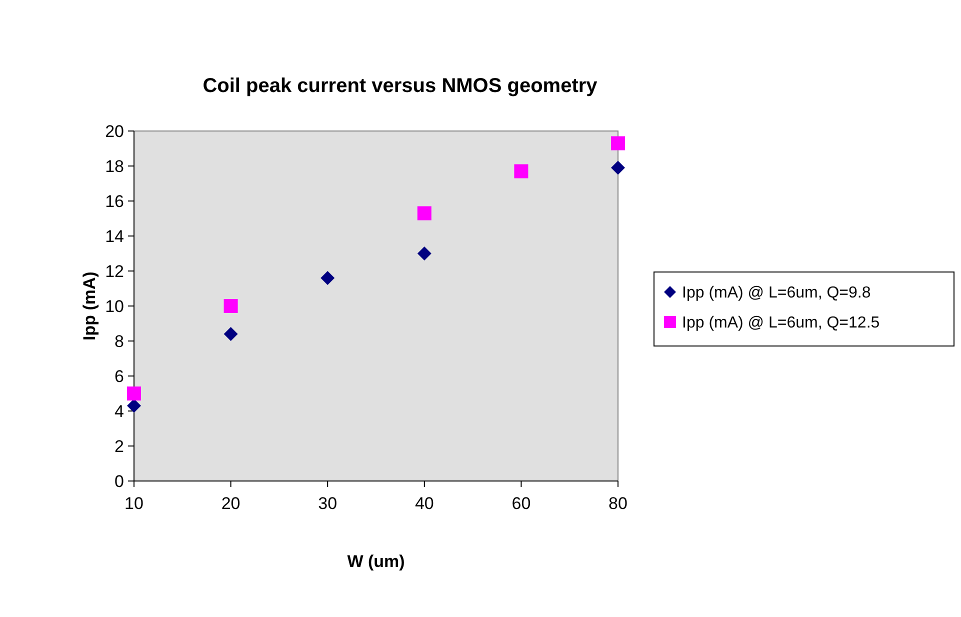 The width and height of the screenshot is (961, 617). What do you see at coordinates (376, 561) in the screenshot?
I see `x-axis-title: W (um)` at bounding box center [376, 561].